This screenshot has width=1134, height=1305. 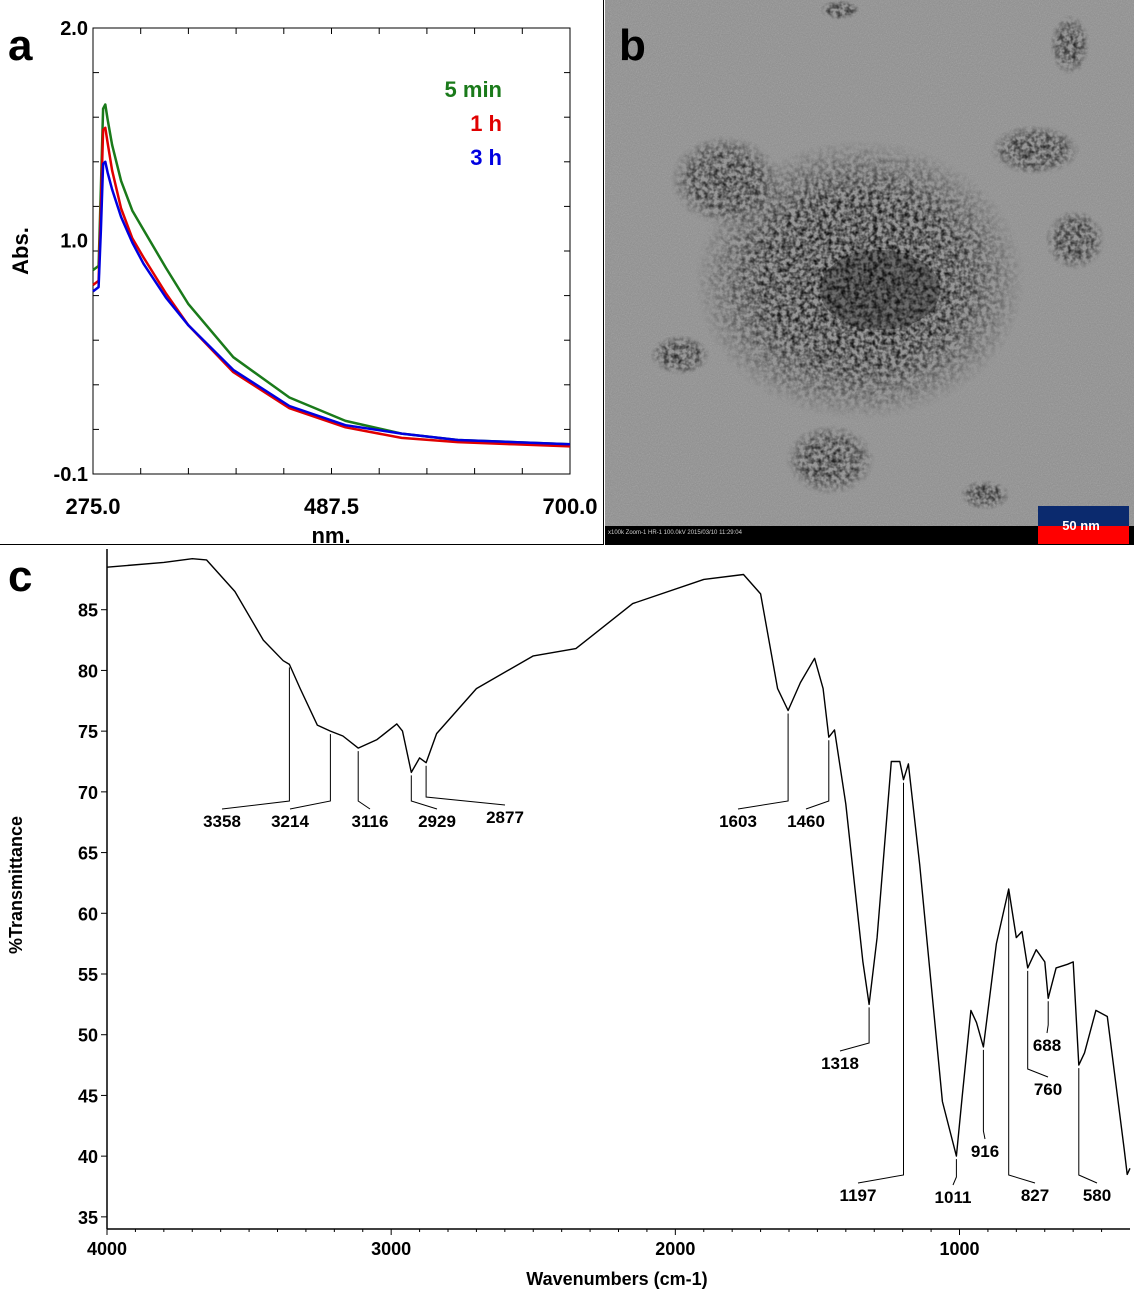 What do you see at coordinates (1081, 525) in the screenshot?
I see `scale-bar-label: 50 nm` at bounding box center [1081, 525].